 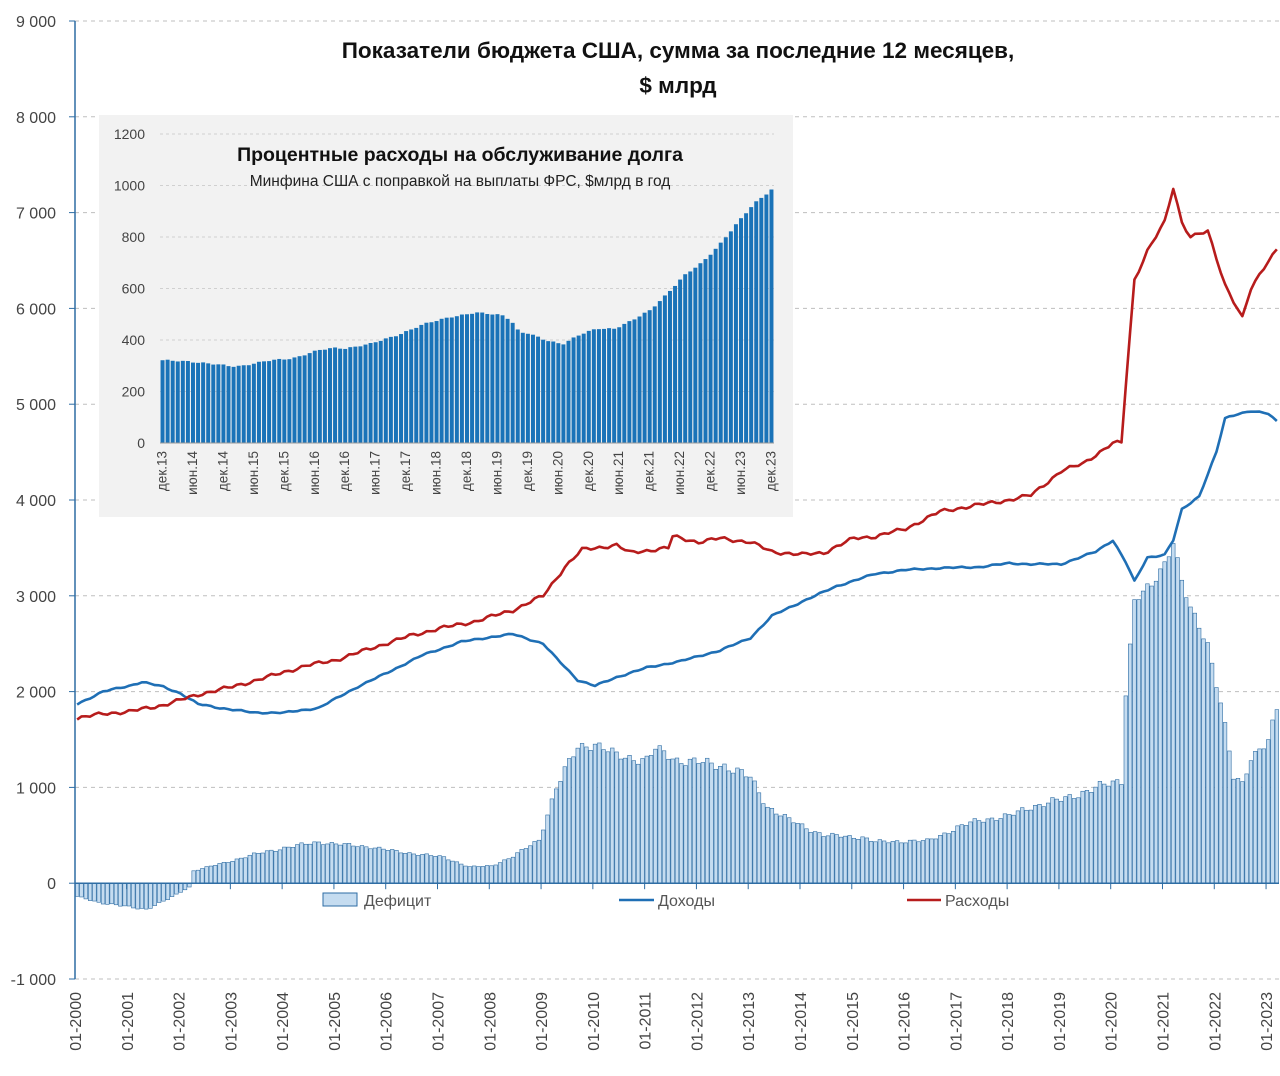 I want to click on inset-x-tick-label: июн.21, so click(x=618, y=473).